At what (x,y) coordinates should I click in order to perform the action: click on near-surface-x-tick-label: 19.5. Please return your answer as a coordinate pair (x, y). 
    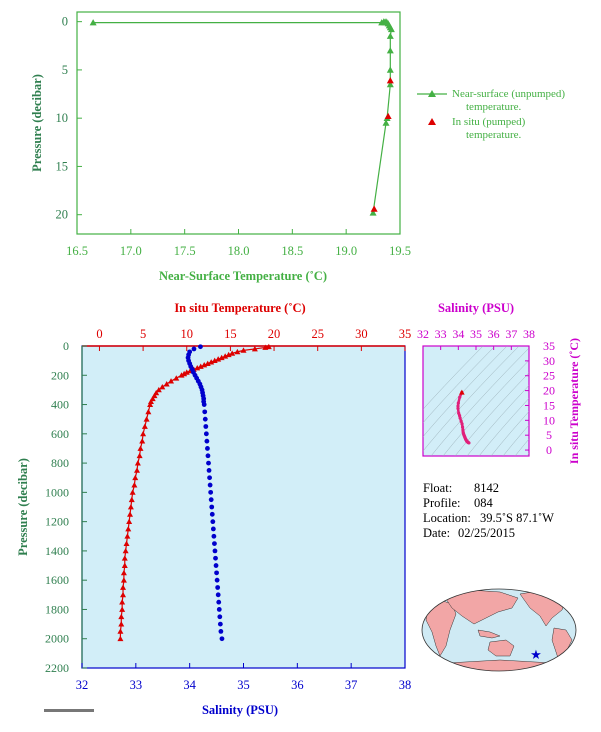
    Looking at the image, I should click on (400, 251).